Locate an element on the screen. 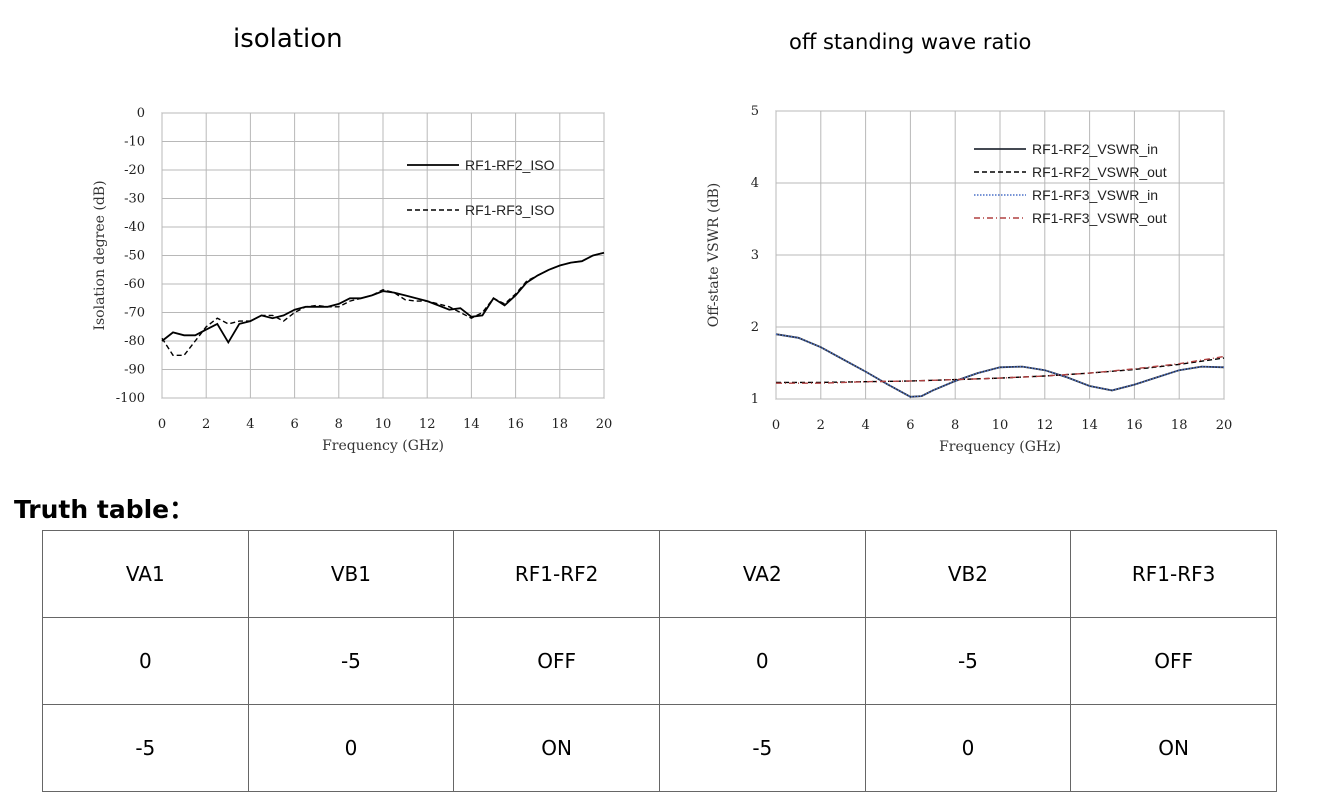  y-tick-label: -10 is located at coordinates (134, 142).